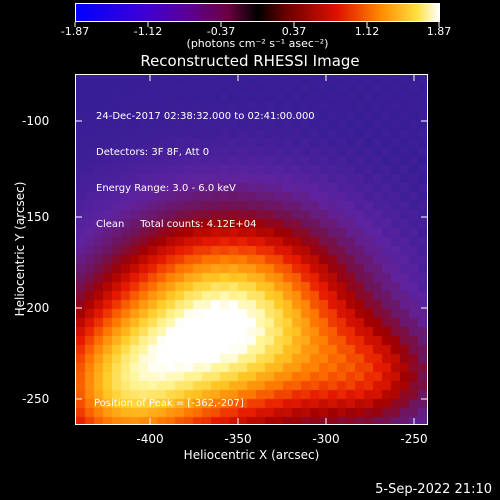  I want to click on x-tick-label: -400, so click(150, 439).